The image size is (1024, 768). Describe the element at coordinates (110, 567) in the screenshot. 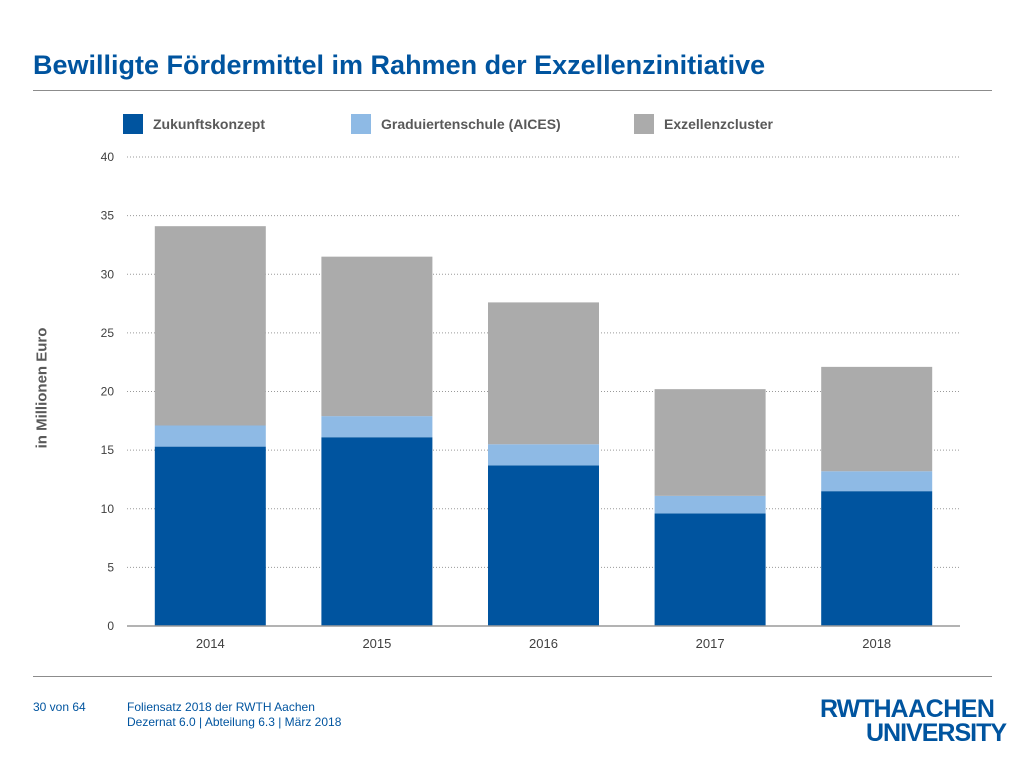

I see `y-tick-label-5: 5` at that location.